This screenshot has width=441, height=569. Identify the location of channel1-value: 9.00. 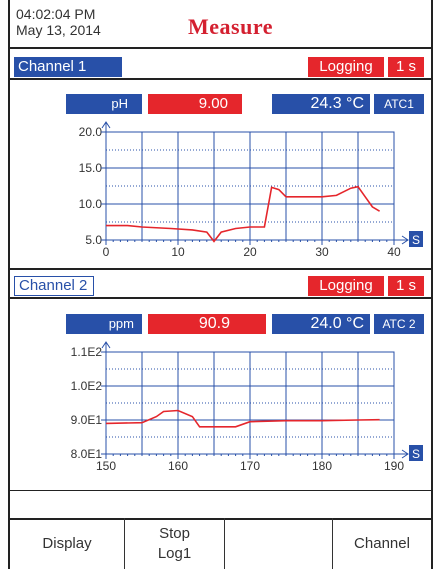
(195, 104).